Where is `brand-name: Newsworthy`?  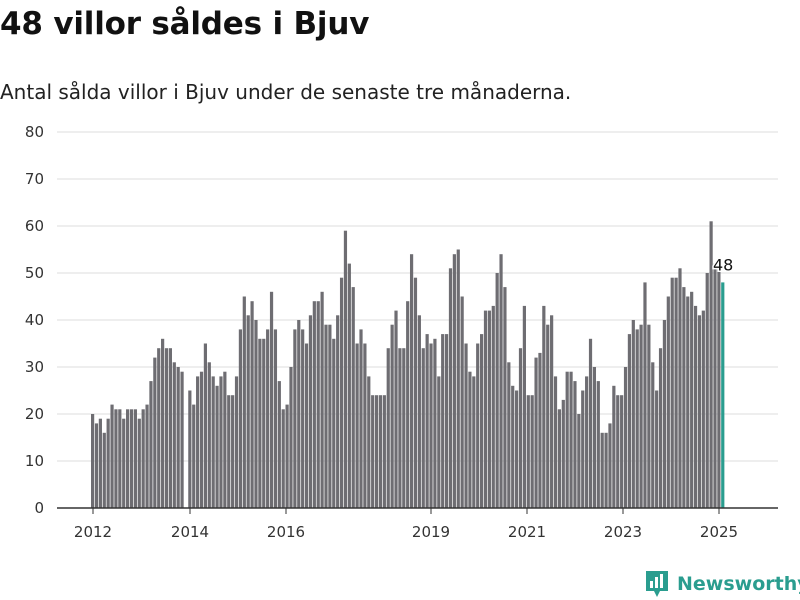 brand-name: Newsworthy is located at coordinates (738, 584).